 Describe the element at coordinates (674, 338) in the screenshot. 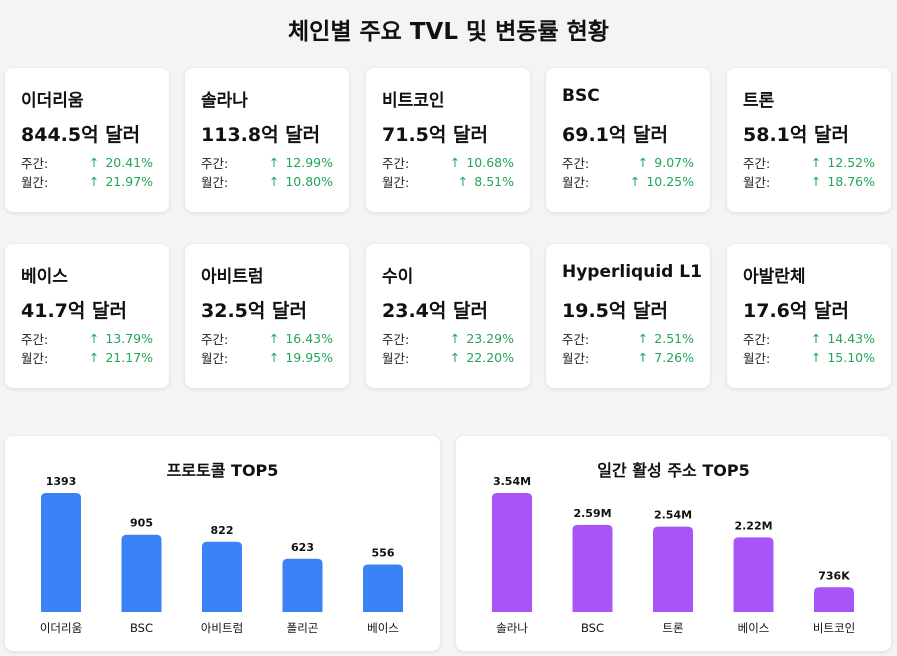

I see `weekly-change-value: 2.51%` at that location.